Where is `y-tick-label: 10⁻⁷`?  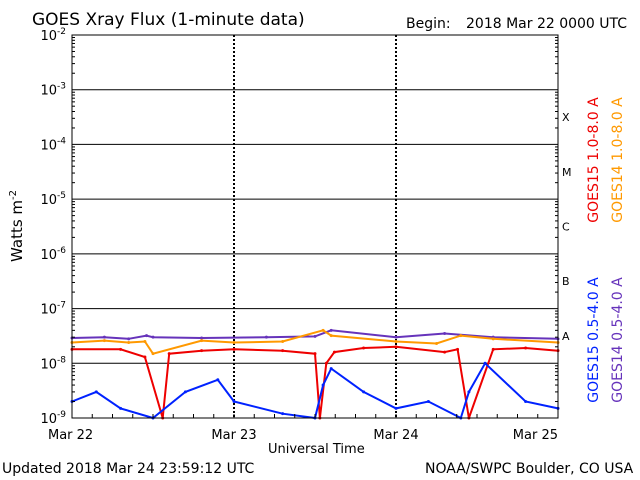
y-tick-label: 10⁻⁷ is located at coordinates (53, 309).